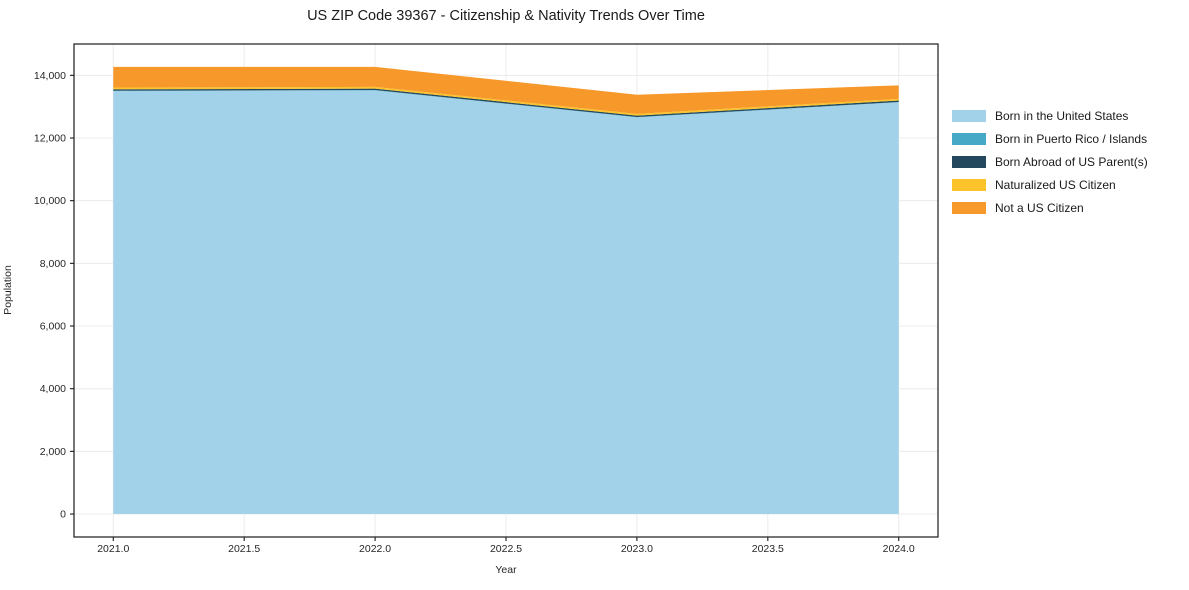 Image resolution: width=1189 pixels, height=590 pixels. What do you see at coordinates (969, 207) in the screenshot?
I see `legend-swatch-not-citizen` at bounding box center [969, 207].